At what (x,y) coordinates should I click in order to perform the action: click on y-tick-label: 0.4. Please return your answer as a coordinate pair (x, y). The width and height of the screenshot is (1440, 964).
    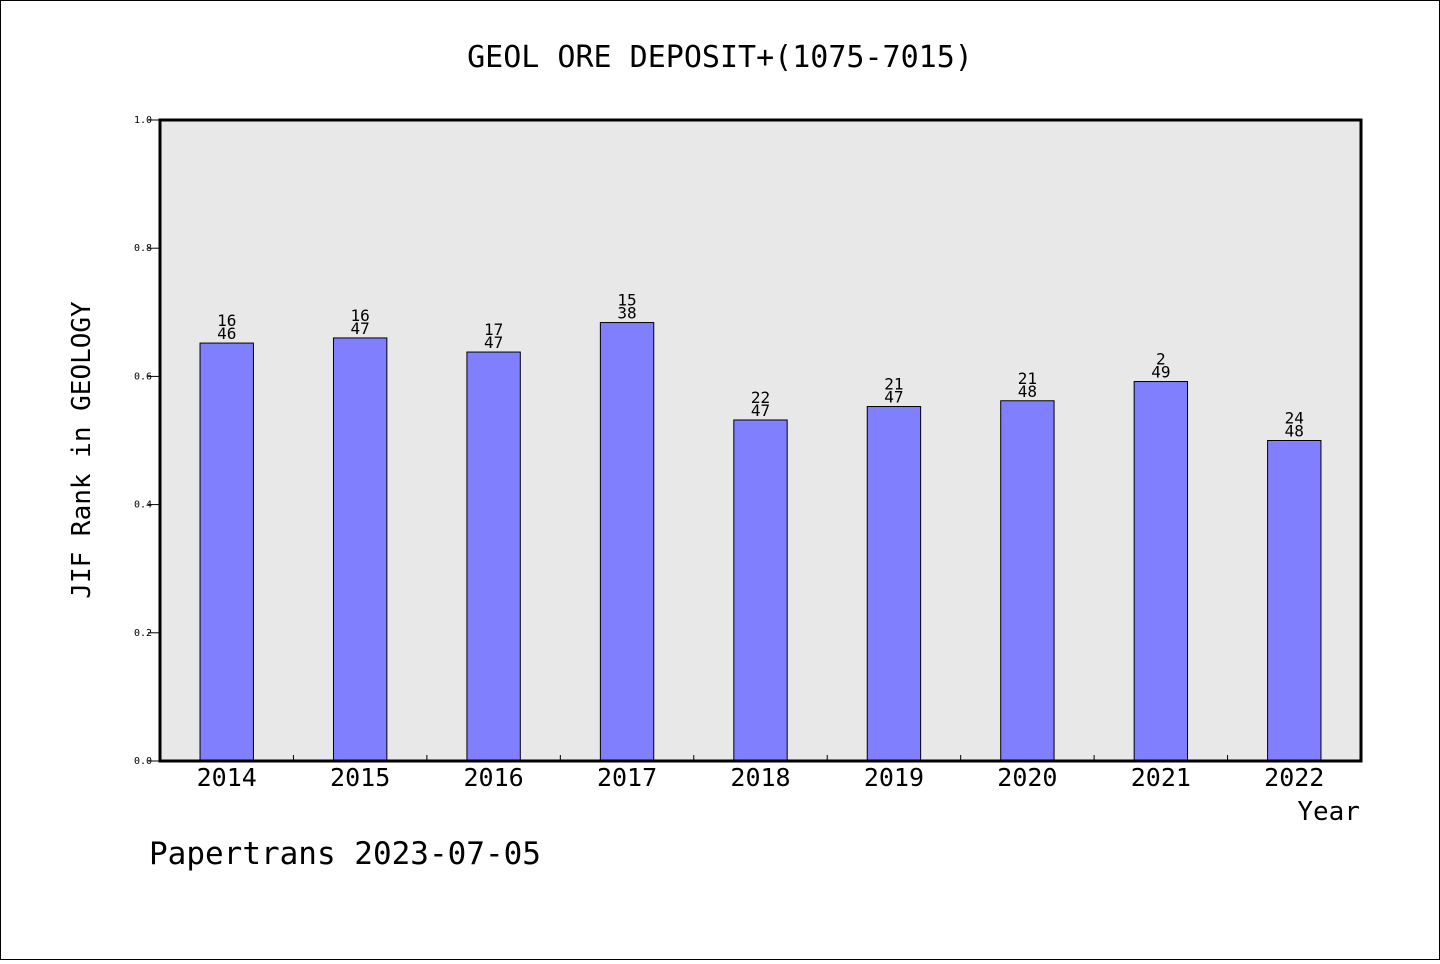
    Looking at the image, I should click on (143, 505).